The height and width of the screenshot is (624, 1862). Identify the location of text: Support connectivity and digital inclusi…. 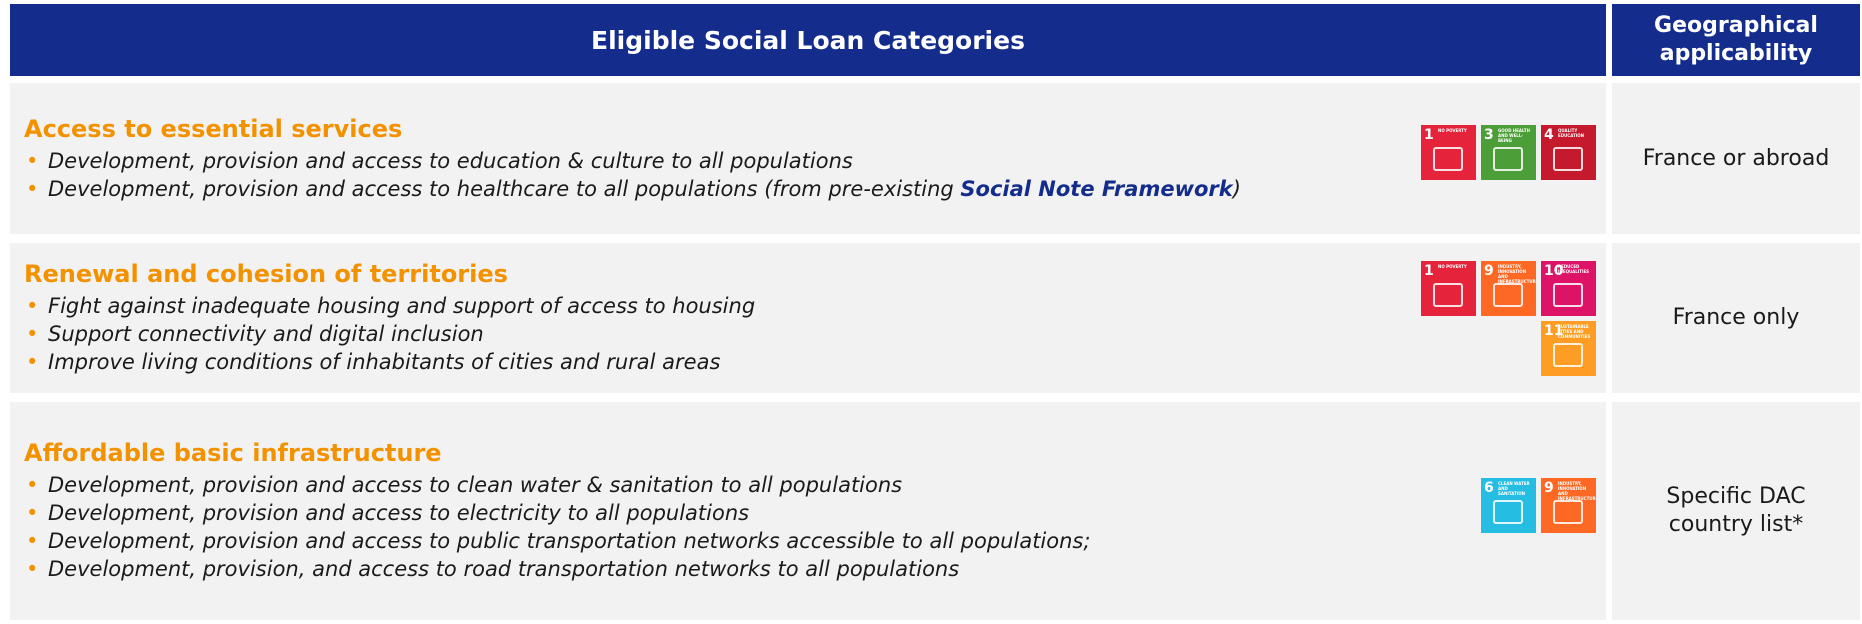
(266, 334).